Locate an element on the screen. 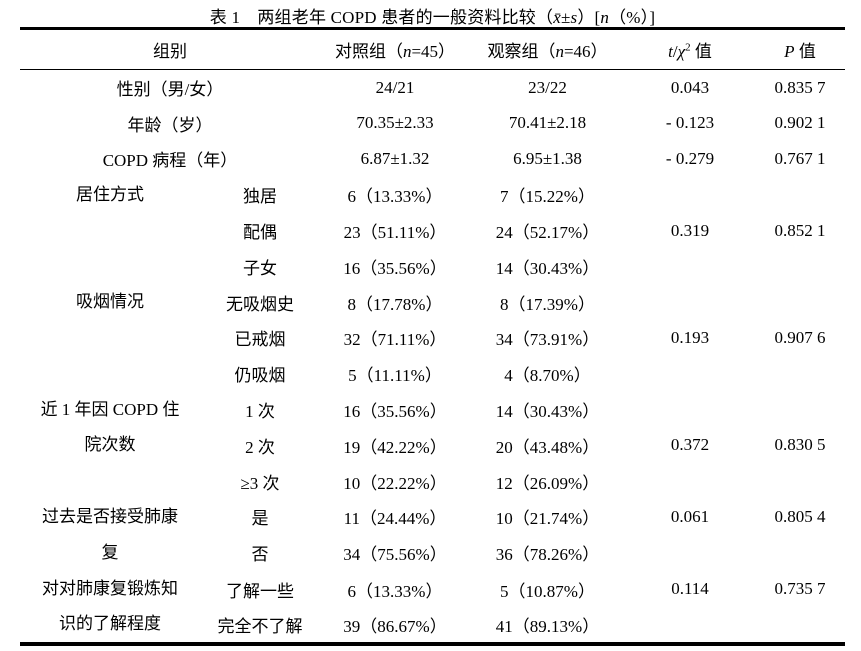 This screenshot has height=651, width=861. header-observation-n: n is located at coordinates (559, 51).